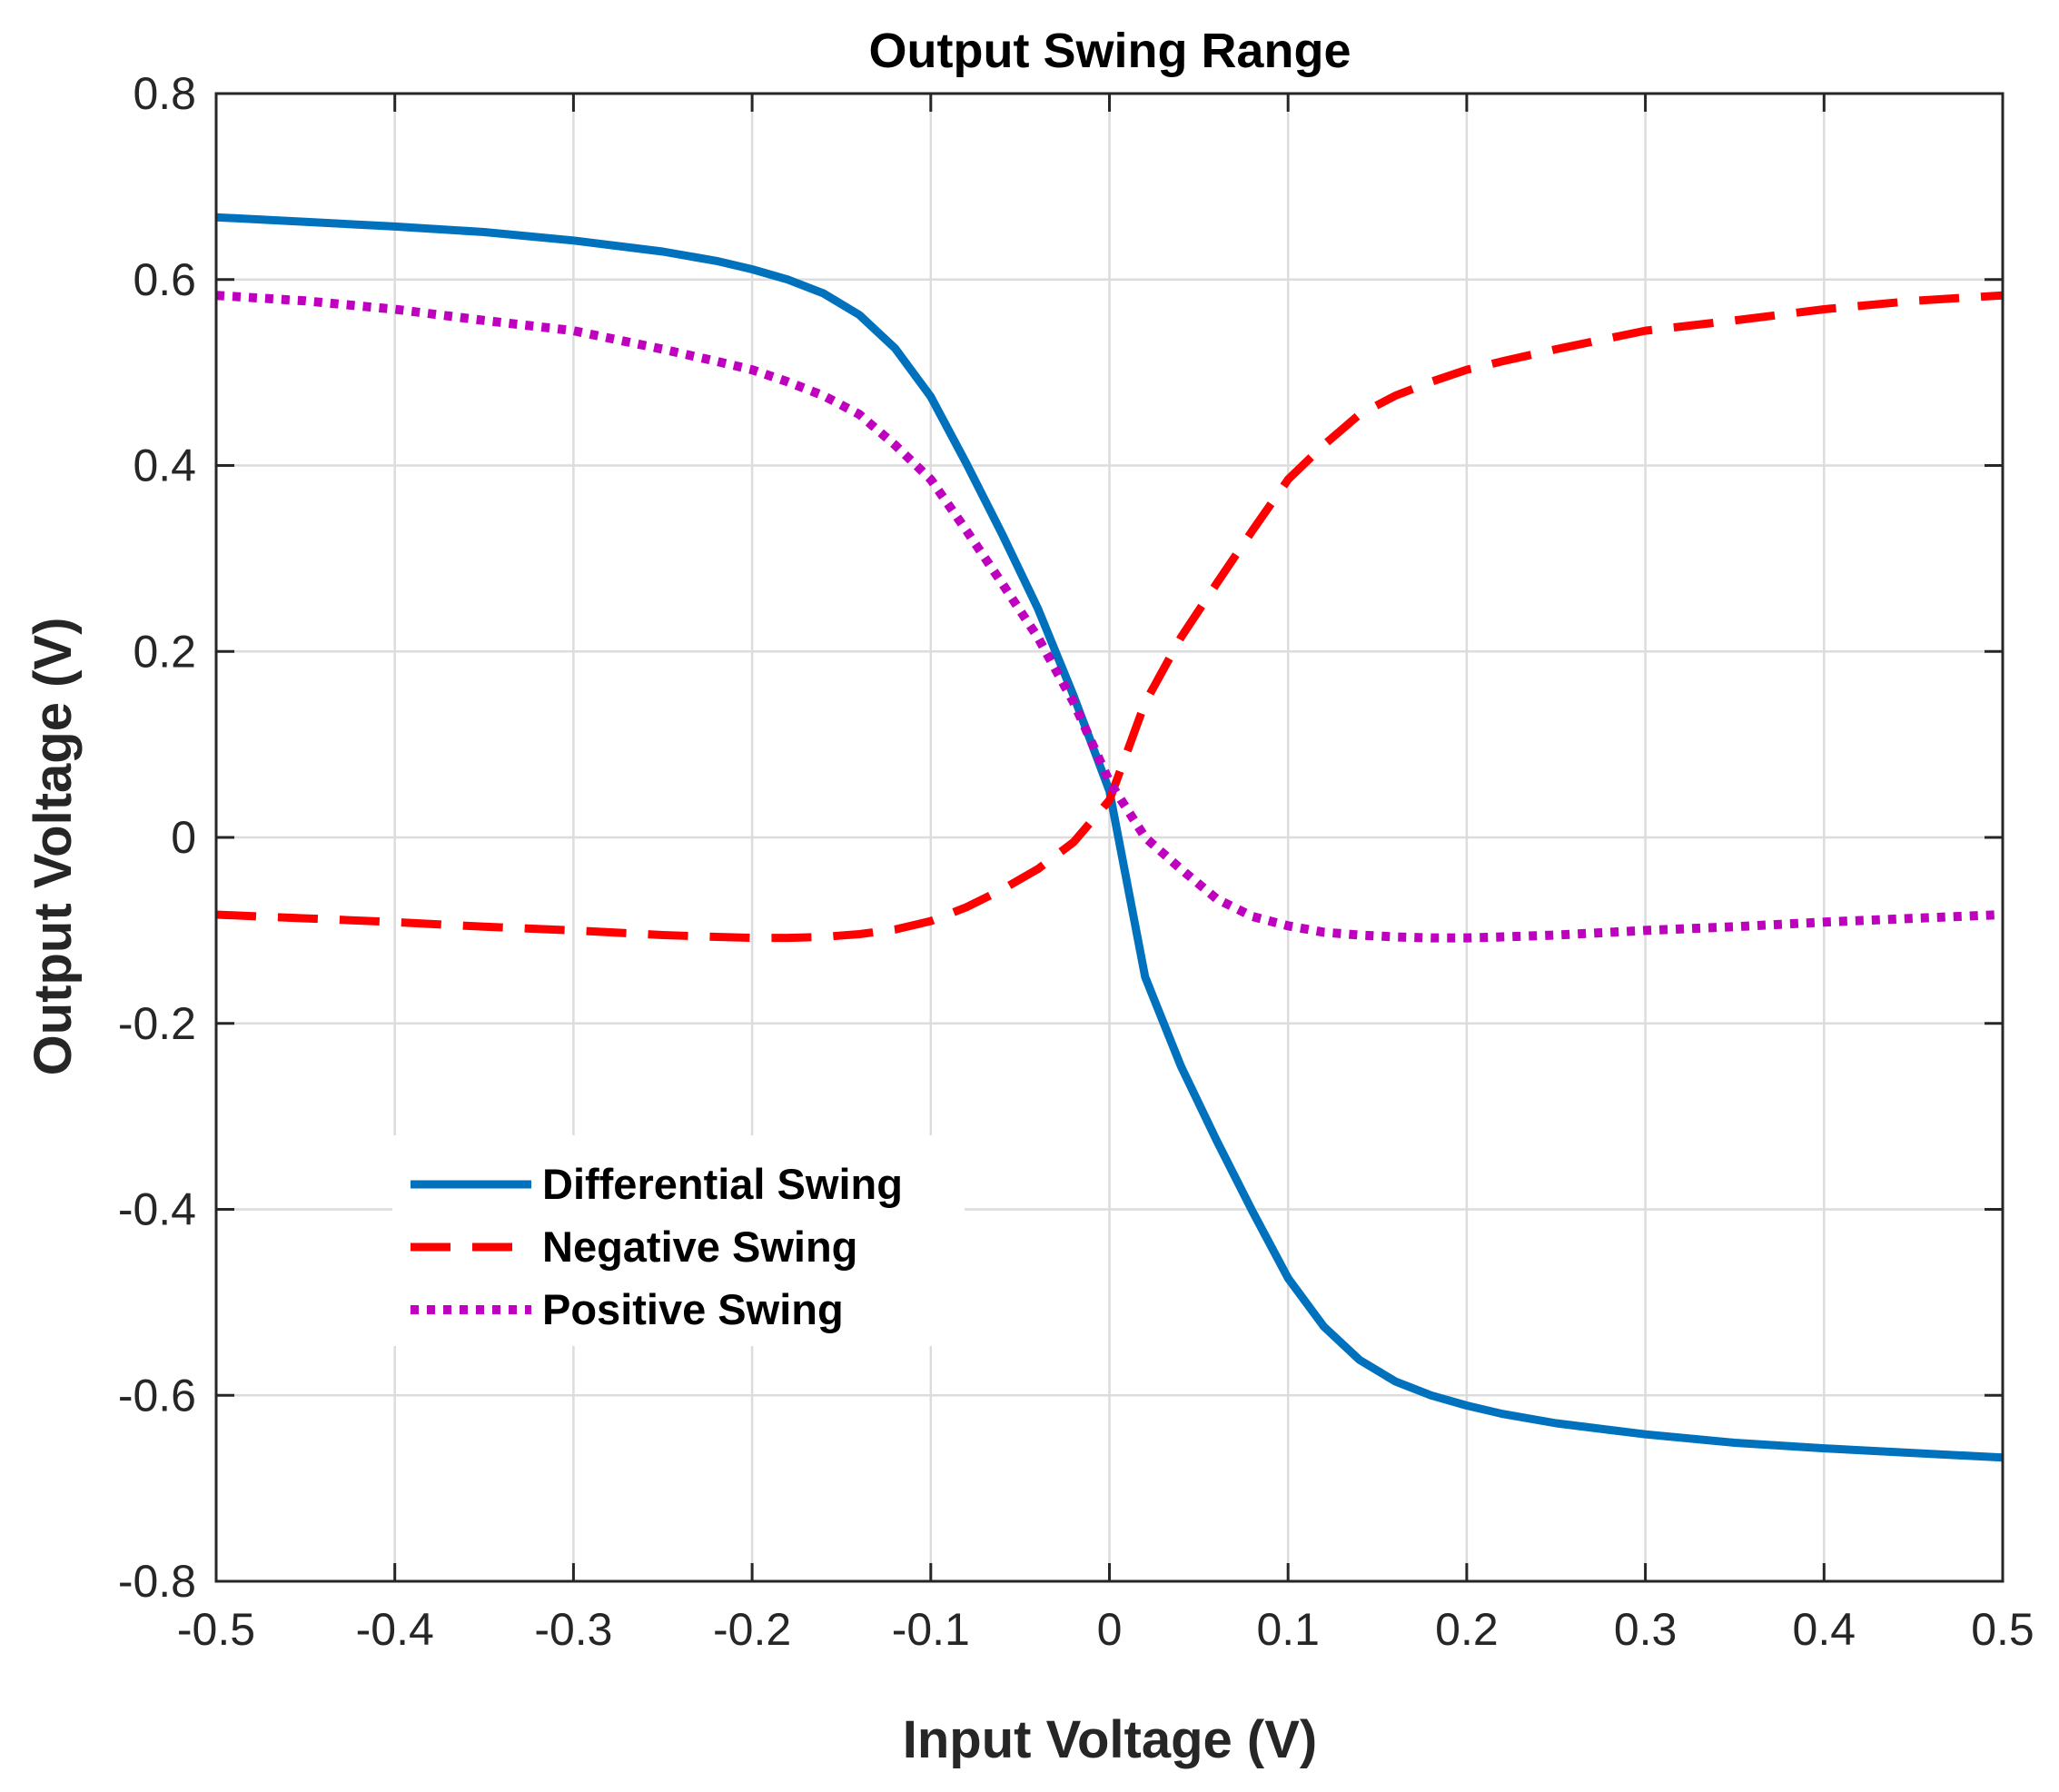  Describe the element at coordinates (157, 1395) in the screenshot. I see `y-tick-label: -0.6` at that location.